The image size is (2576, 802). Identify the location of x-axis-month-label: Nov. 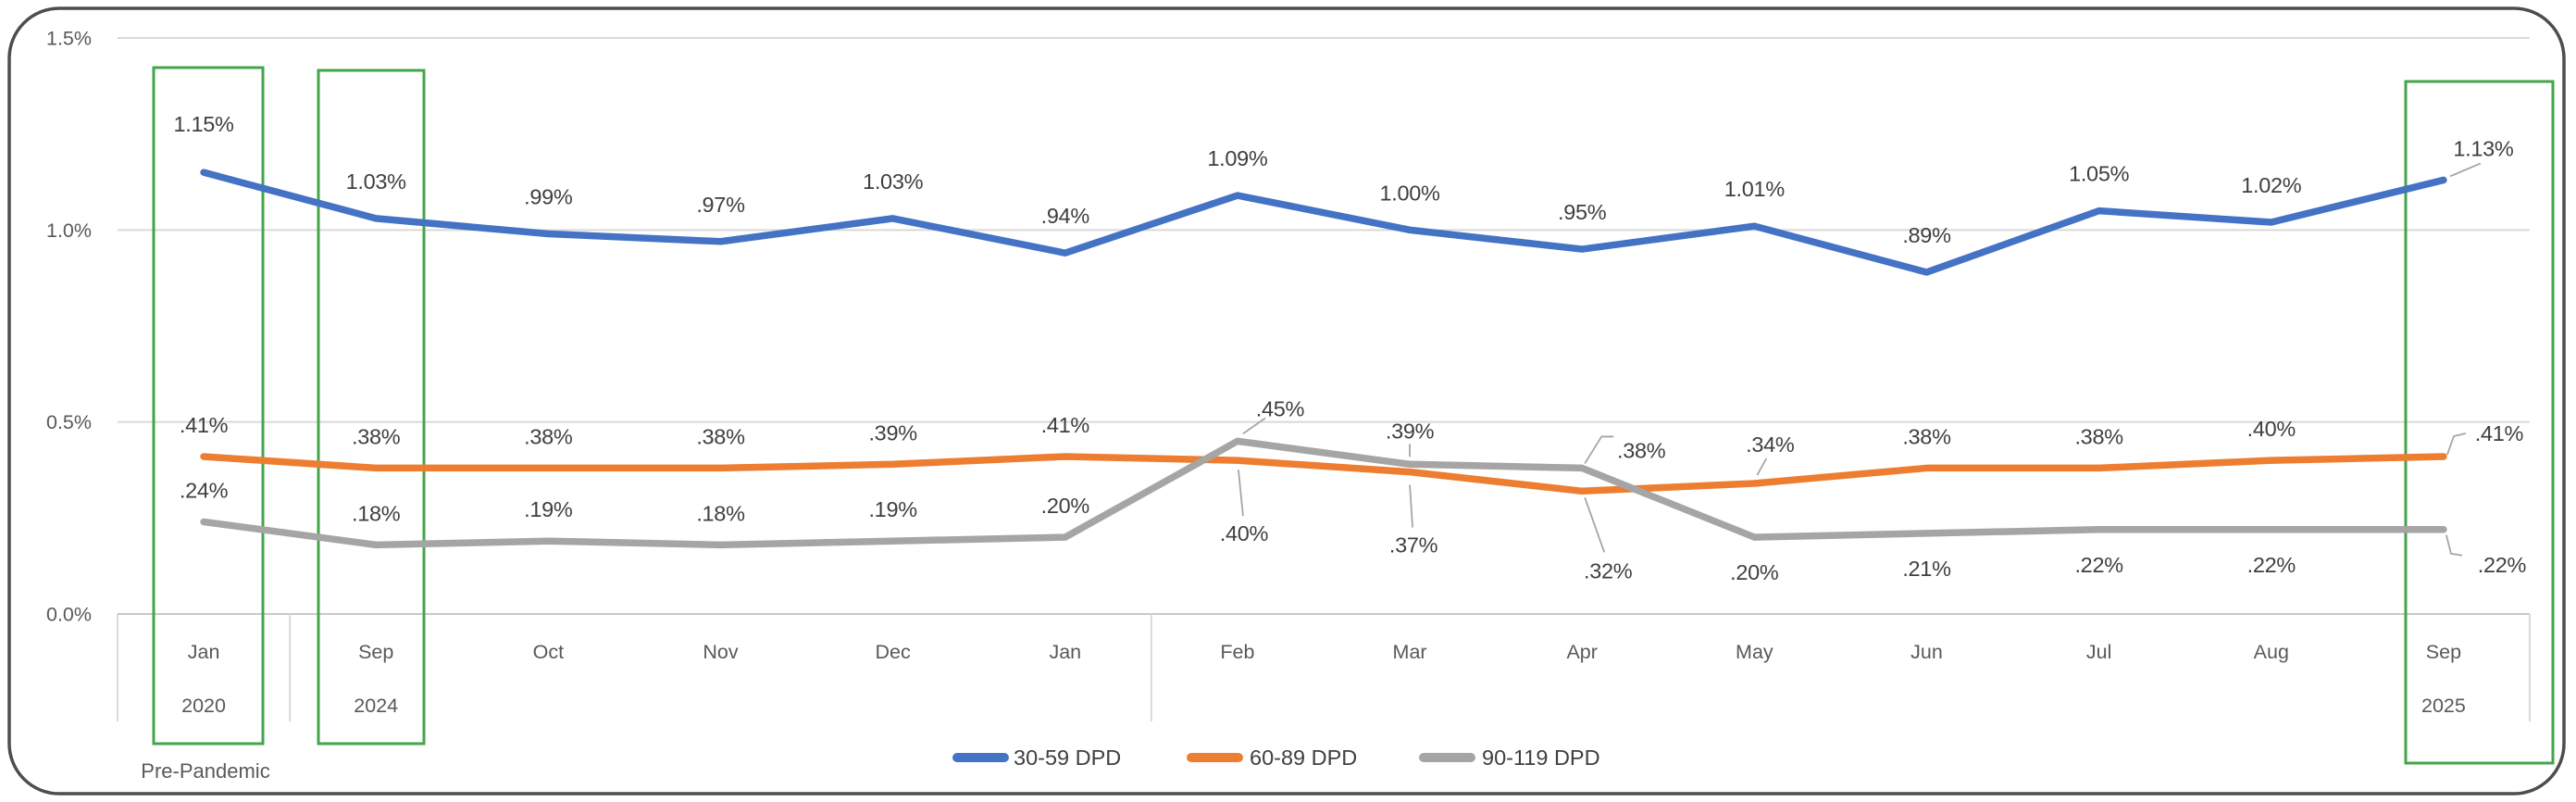
(720, 652).